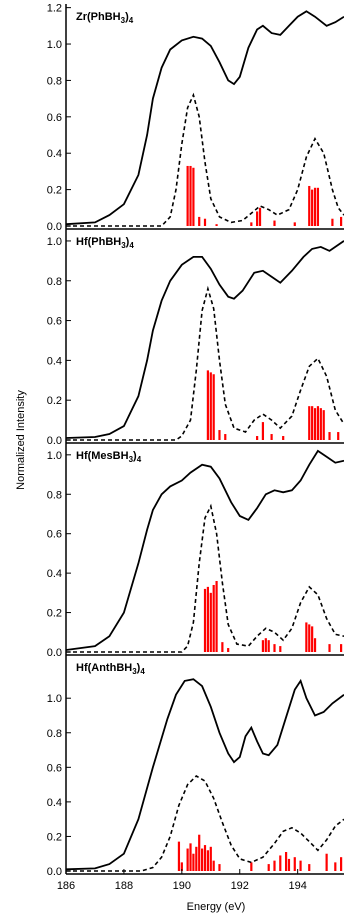  I want to click on x-tick-label: 194, so click(297, 886).